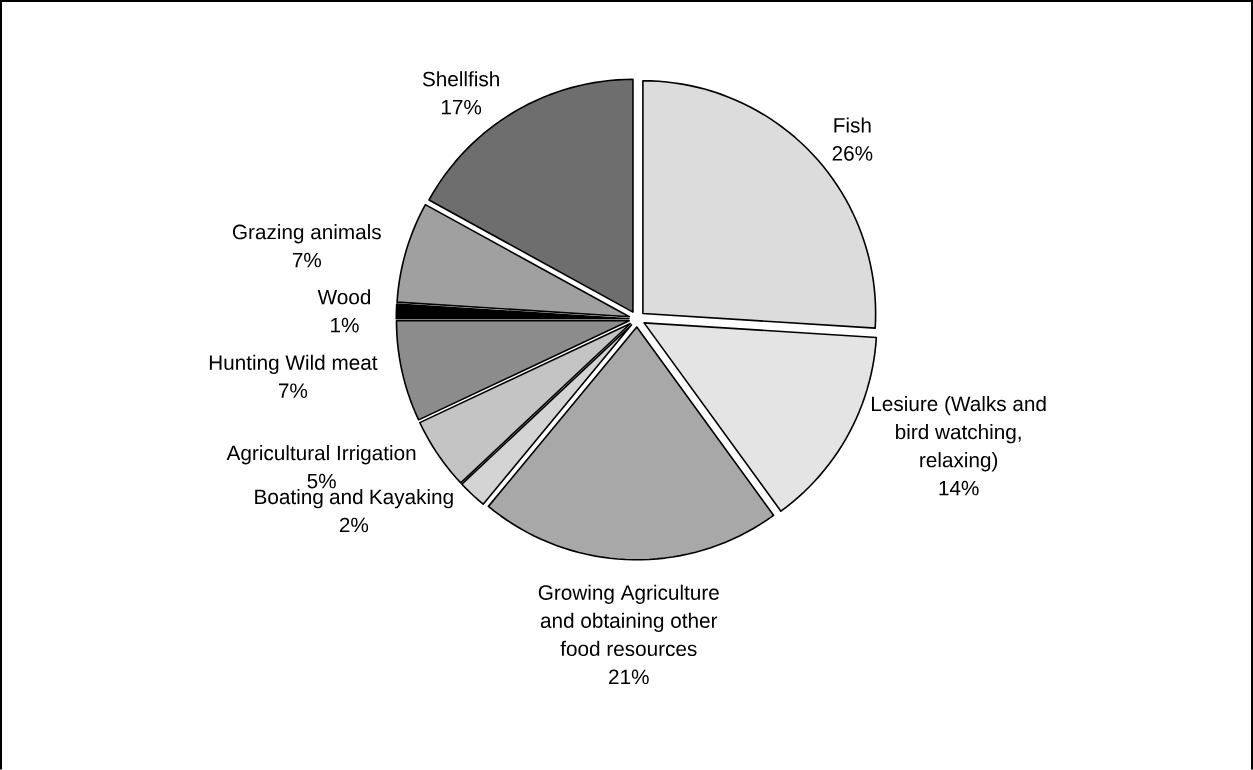  I want to click on data-label: 17%, so click(461, 107).